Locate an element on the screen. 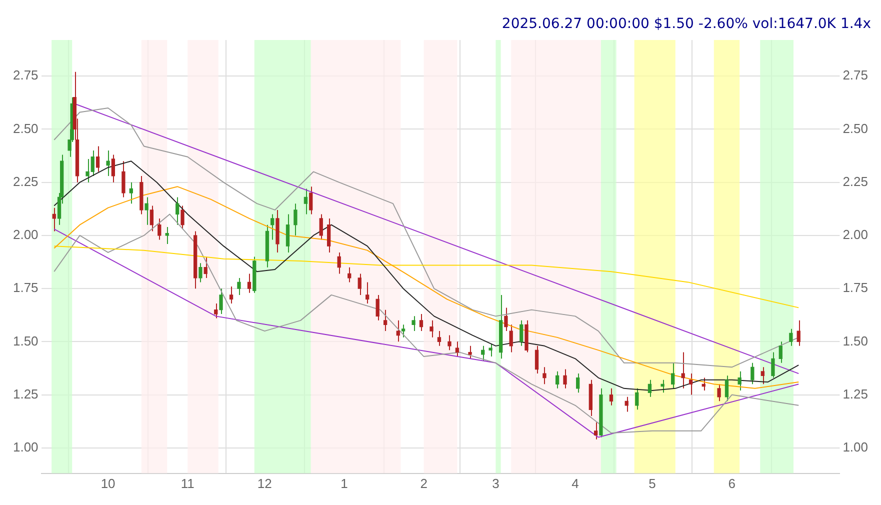 The height and width of the screenshot is (505, 881). y-tick-label: 1.50 is located at coordinates (25, 340).